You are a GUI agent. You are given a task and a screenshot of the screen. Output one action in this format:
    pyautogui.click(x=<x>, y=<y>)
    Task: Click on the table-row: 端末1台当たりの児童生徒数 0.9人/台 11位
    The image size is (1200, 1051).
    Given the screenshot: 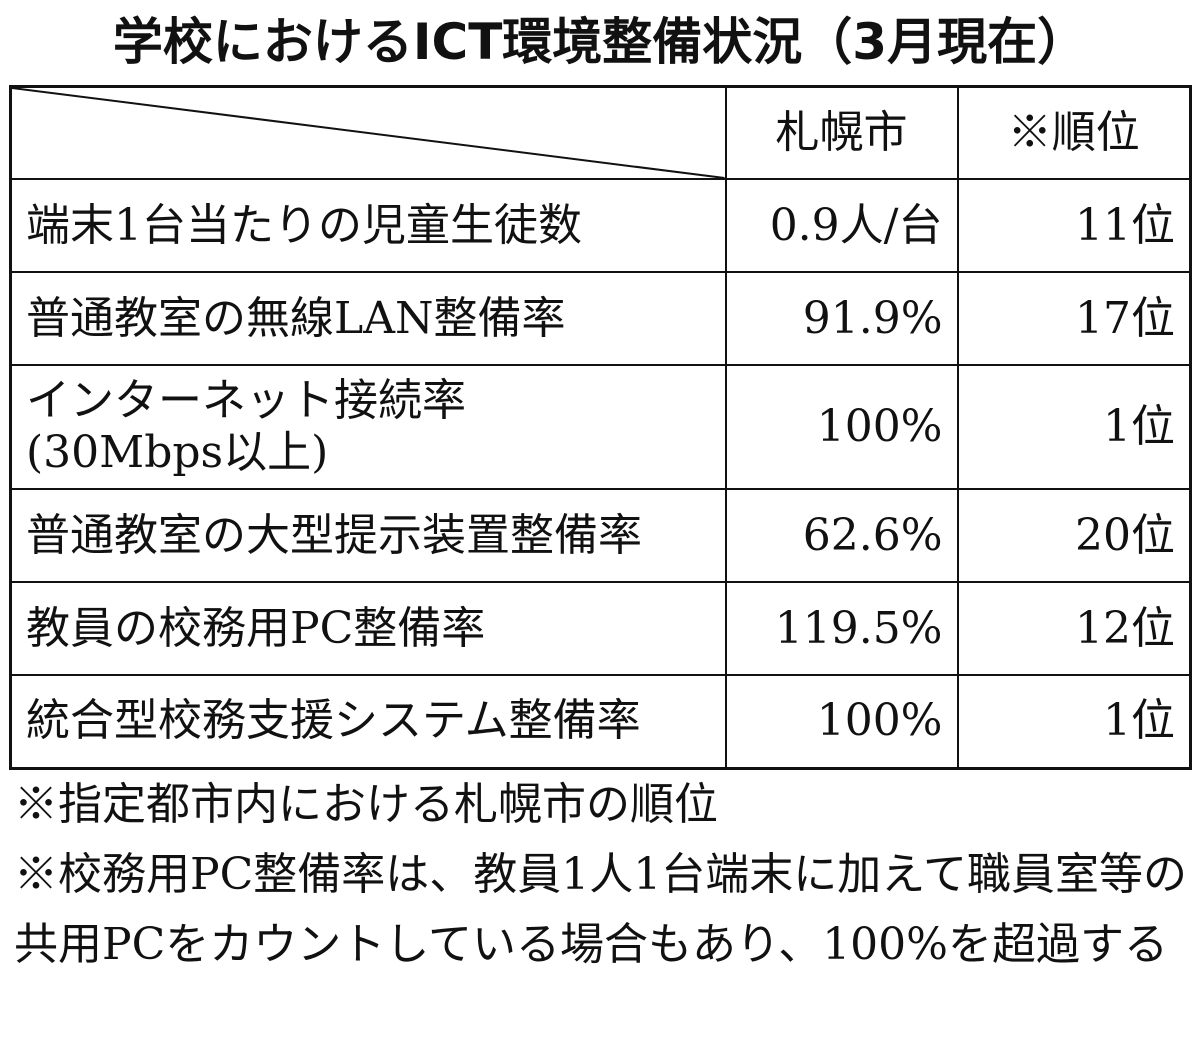 What is the action you would take?
    pyautogui.click(x=600, y=225)
    